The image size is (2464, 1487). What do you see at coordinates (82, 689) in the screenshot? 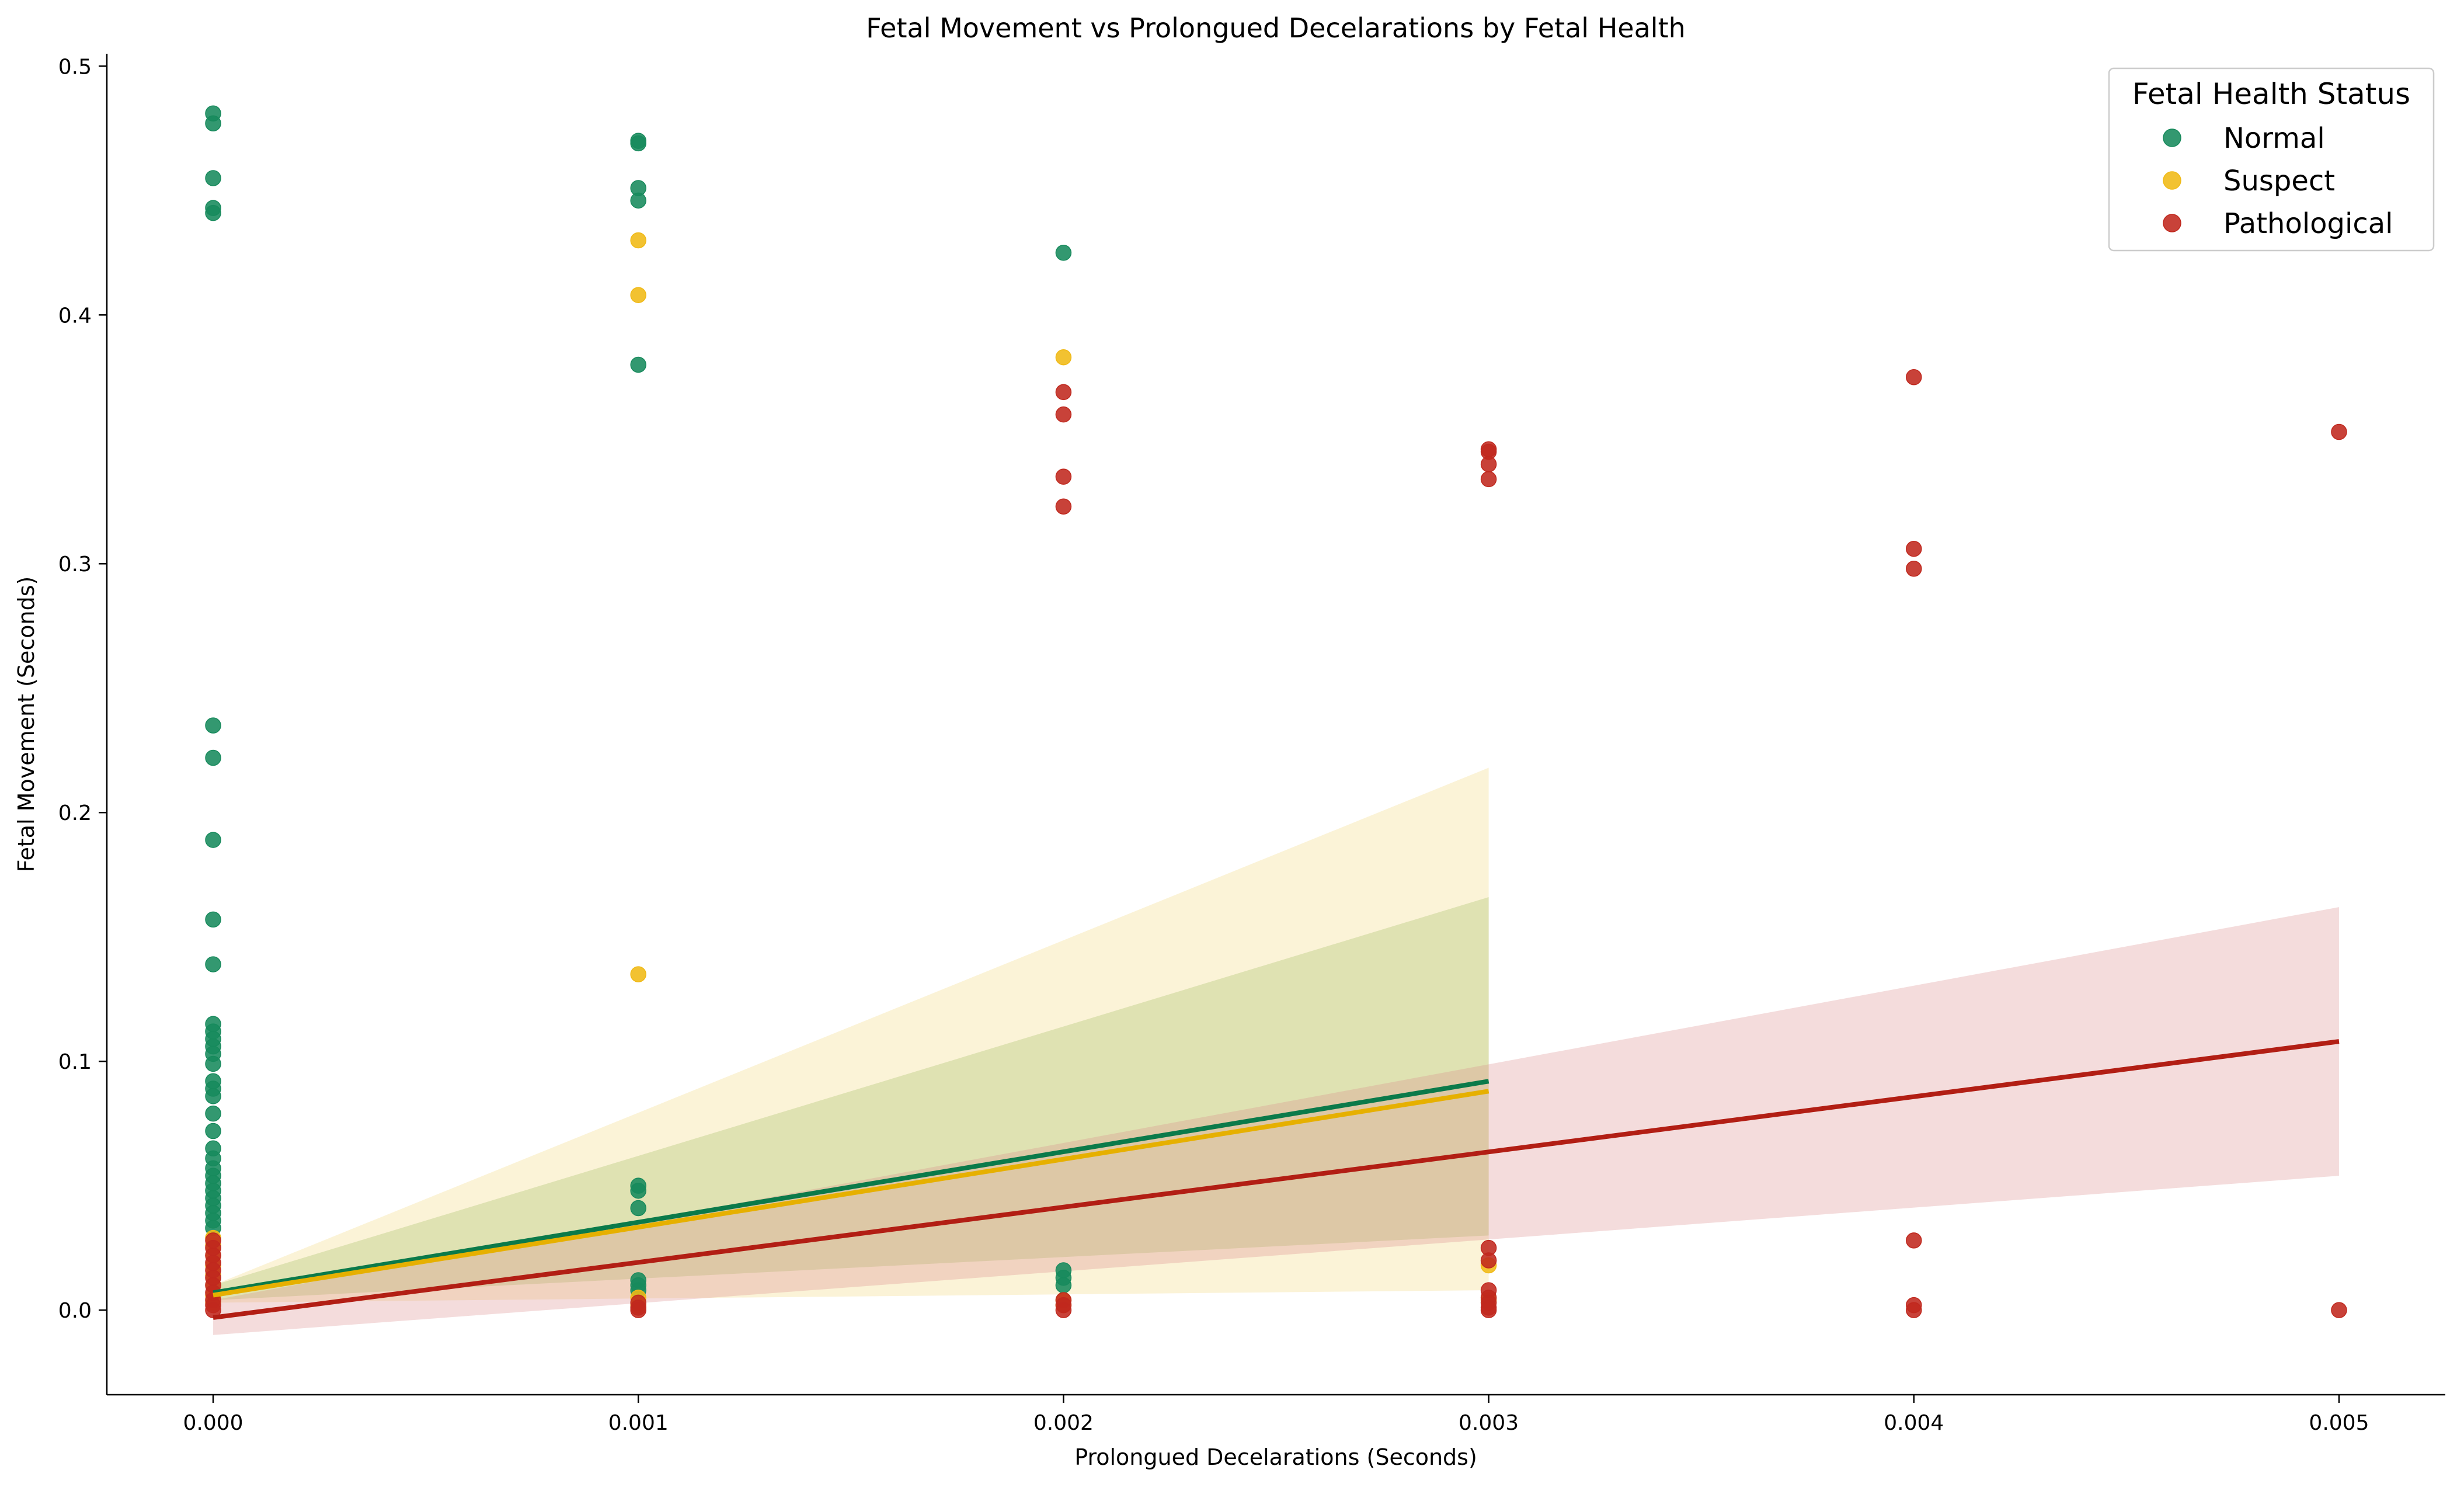
I see `y-axis-ticks: 0.0 0.1 0.2 0.3 0.4 0.5` at bounding box center [82, 689].